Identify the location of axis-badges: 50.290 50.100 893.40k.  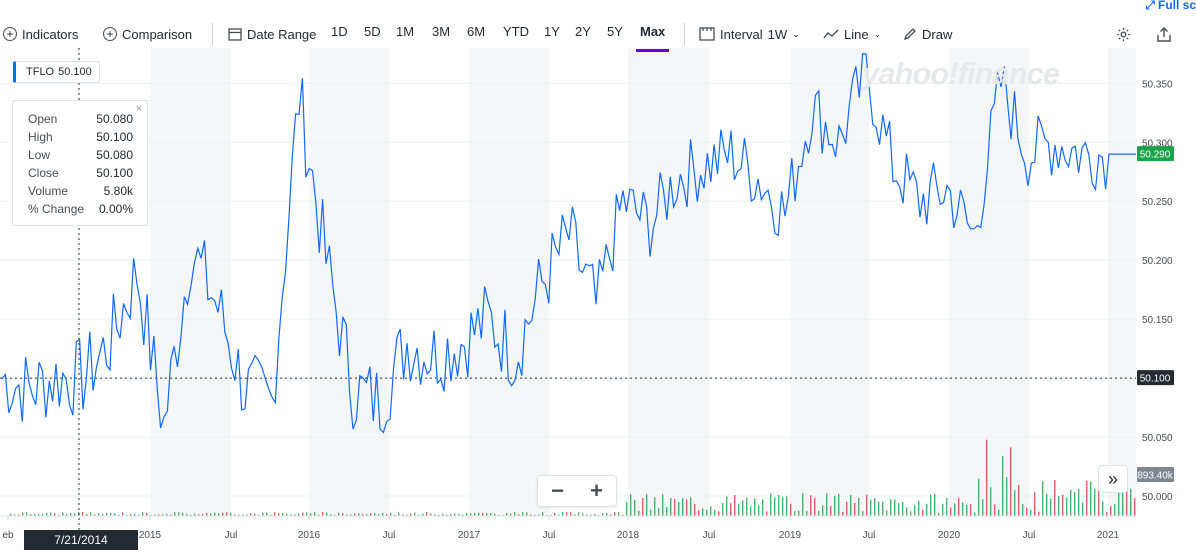
(1155, 314).